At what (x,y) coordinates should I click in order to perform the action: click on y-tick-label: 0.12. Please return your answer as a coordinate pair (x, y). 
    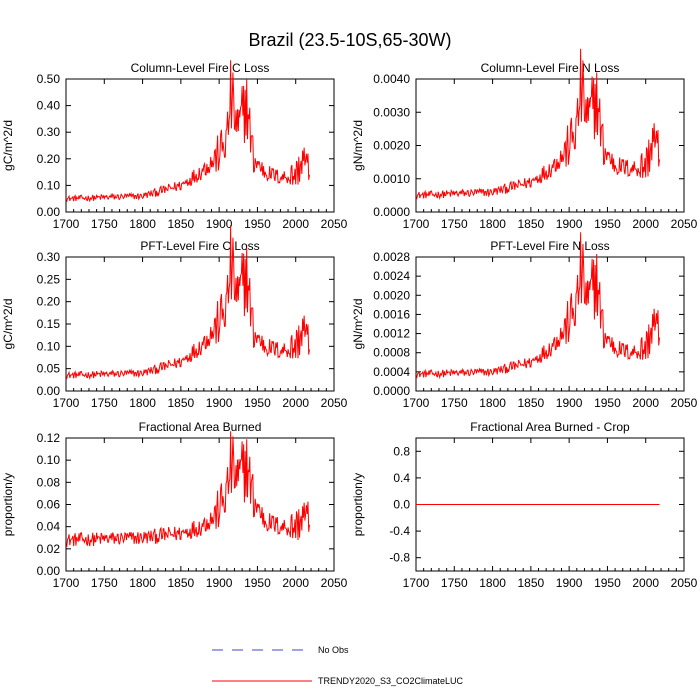
    Looking at the image, I should click on (49, 438).